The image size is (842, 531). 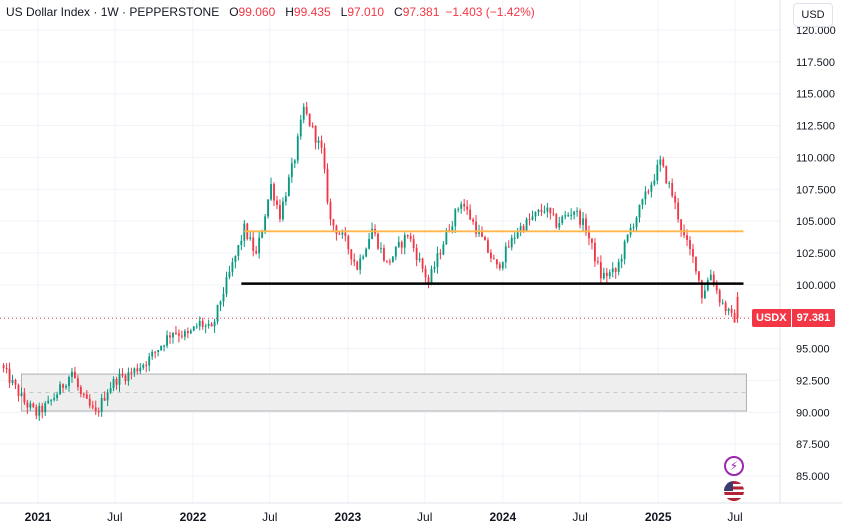 What do you see at coordinates (771, 318) in the screenshot?
I see `price-badge-symbol: USDX` at bounding box center [771, 318].